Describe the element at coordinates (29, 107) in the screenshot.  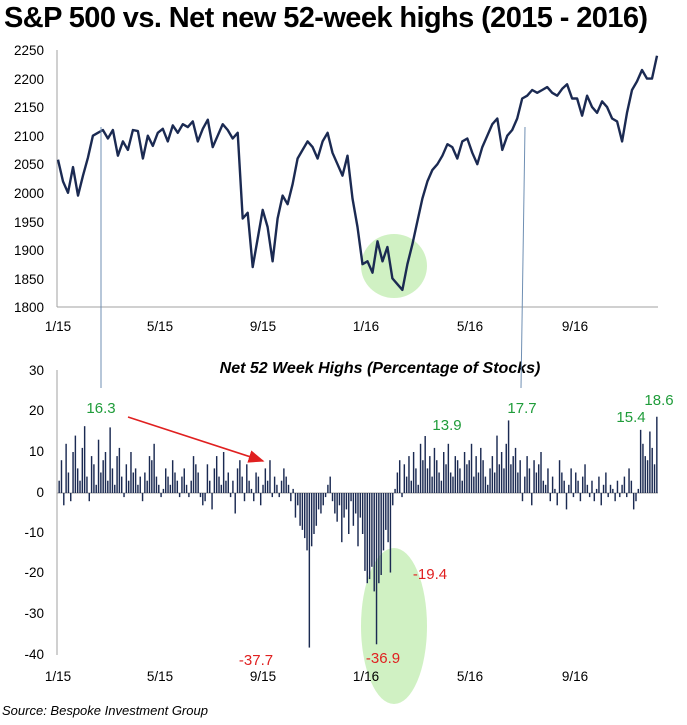
I see `sp500-ytick-2150: 2150` at that location.